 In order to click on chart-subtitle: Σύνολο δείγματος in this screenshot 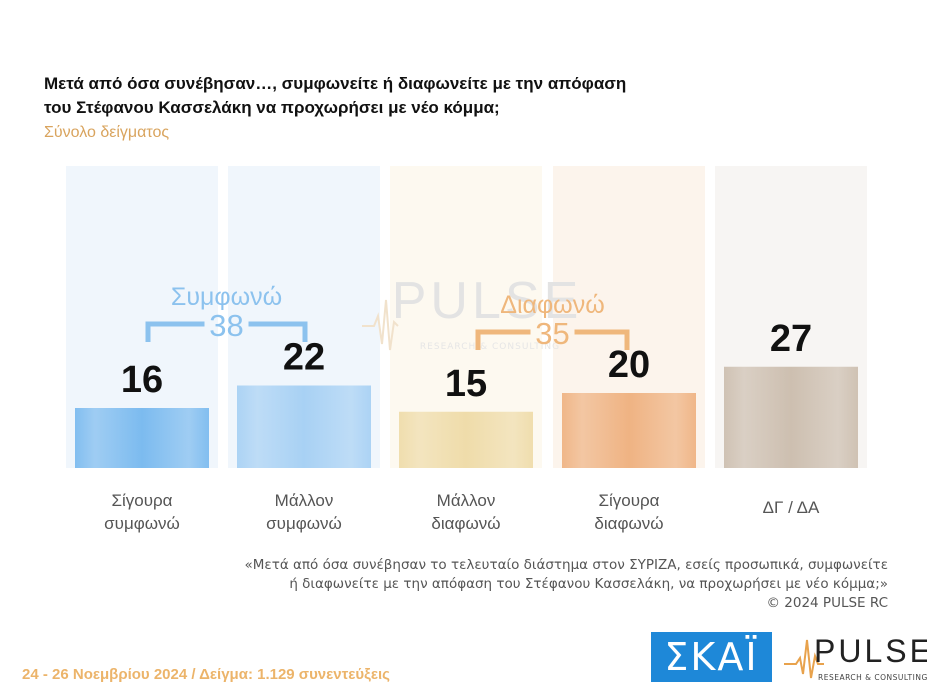, I will do `click(107, 132)`.